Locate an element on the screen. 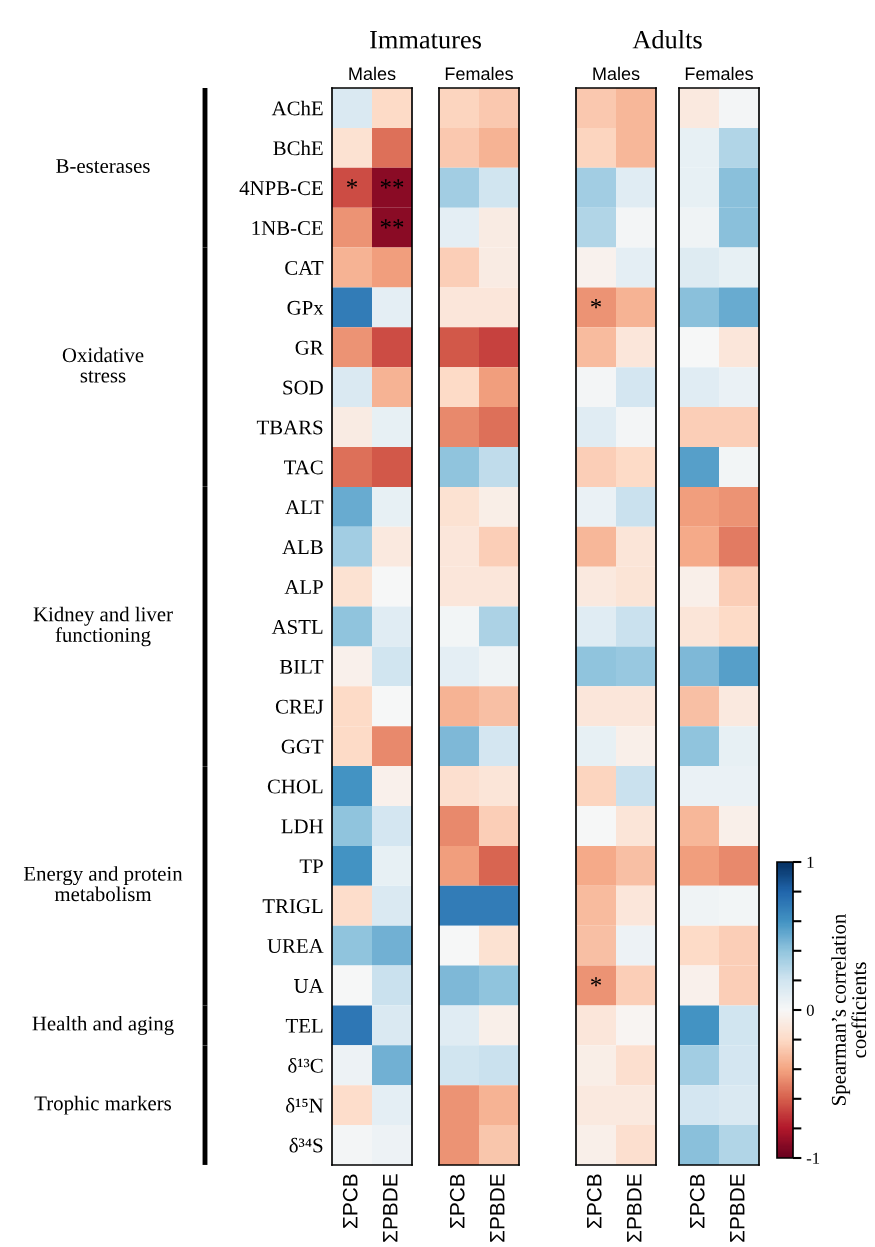 This screenshot has height=1247, width=875. y-tick-label: BChE is located at coordinates (298, 148).